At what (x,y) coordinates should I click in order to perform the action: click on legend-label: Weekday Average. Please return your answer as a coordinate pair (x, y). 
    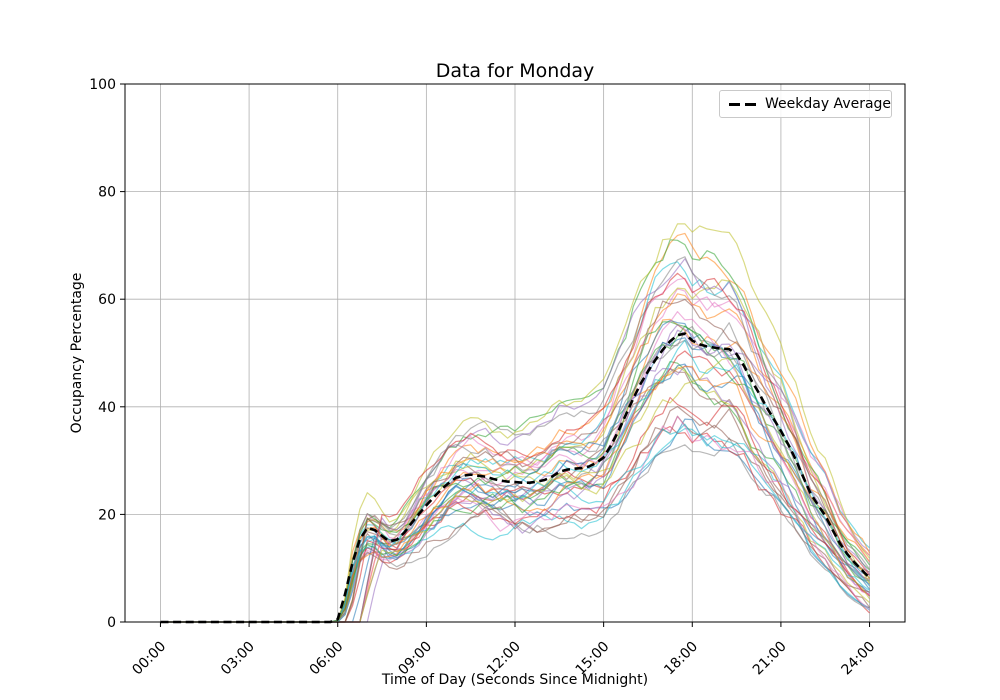
    Looking at the image, I should click on (828, 104).